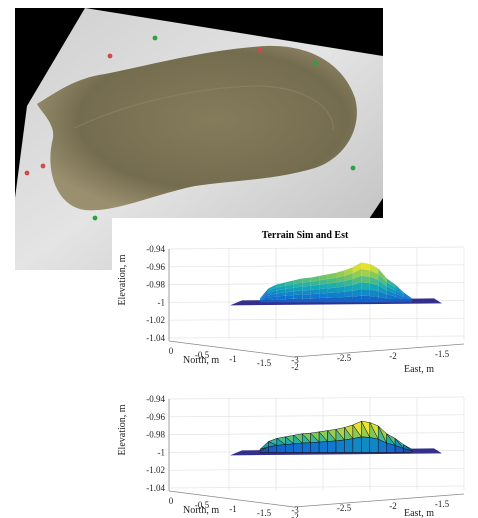 This screenshot has height=518, width=478. Describe the element at coordinates (202, 355) in the screenshot. I see `north-tick-label: -0.5` at that location.